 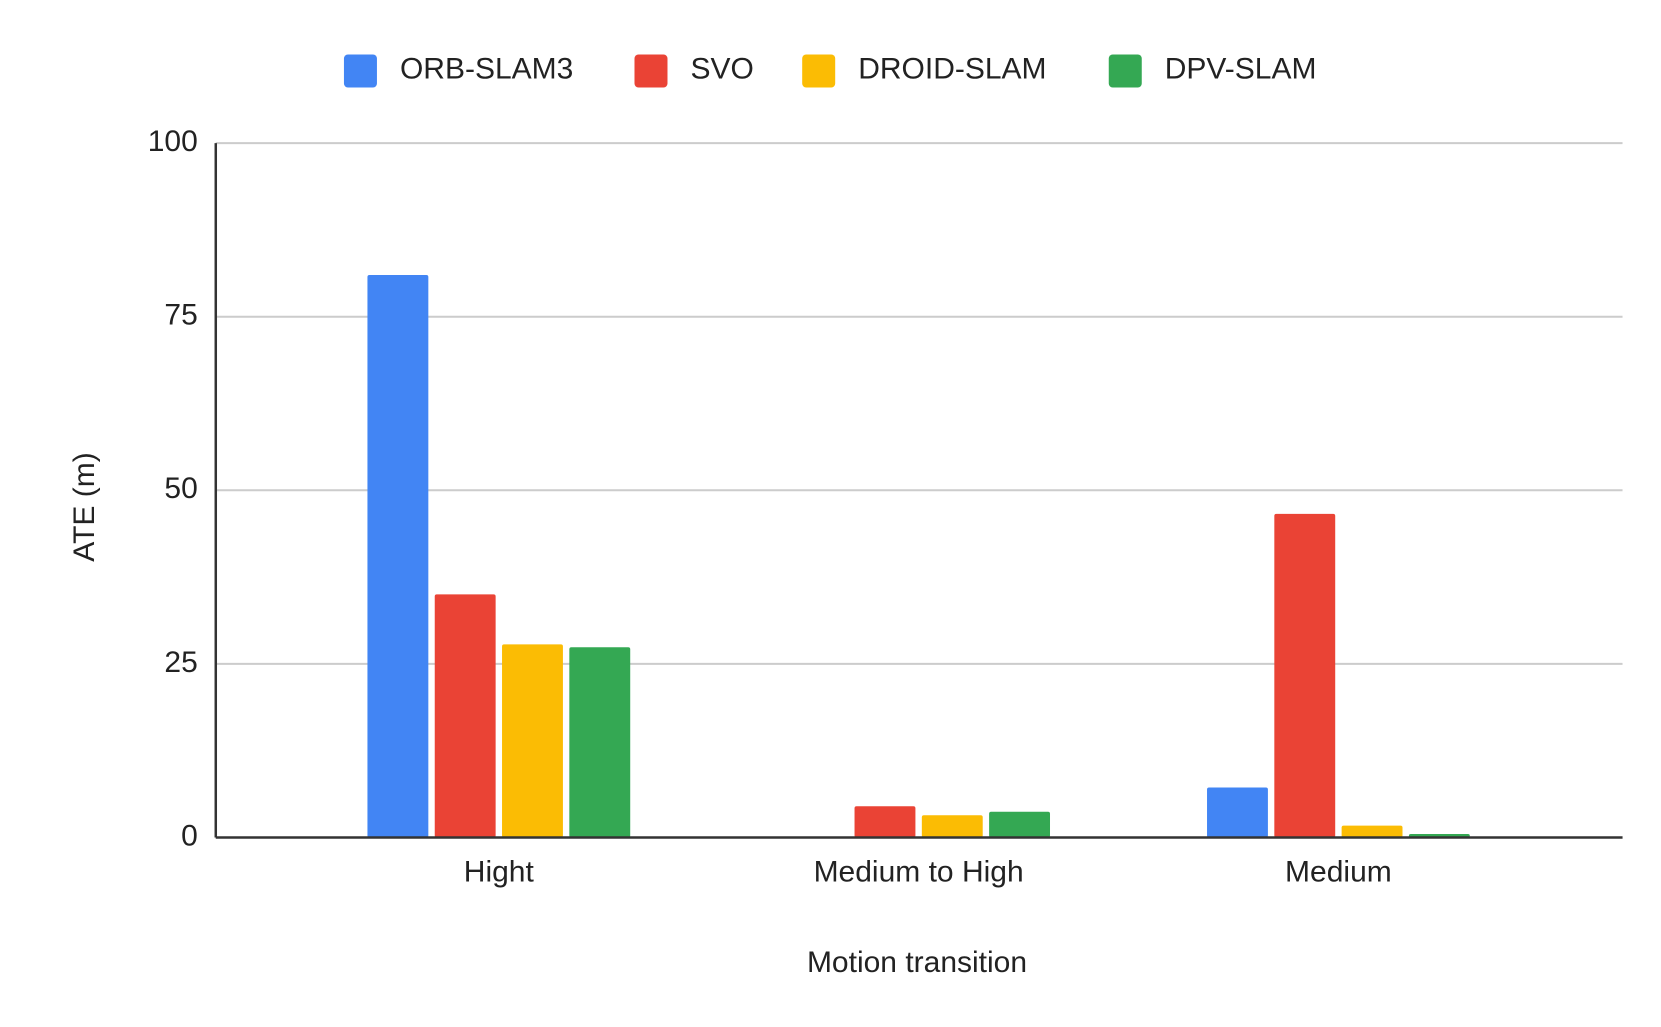 What do you see at coordinates (173, 141) in the screenshot?
I see `y-tick-label: 100` at bounding box center [173, 141].